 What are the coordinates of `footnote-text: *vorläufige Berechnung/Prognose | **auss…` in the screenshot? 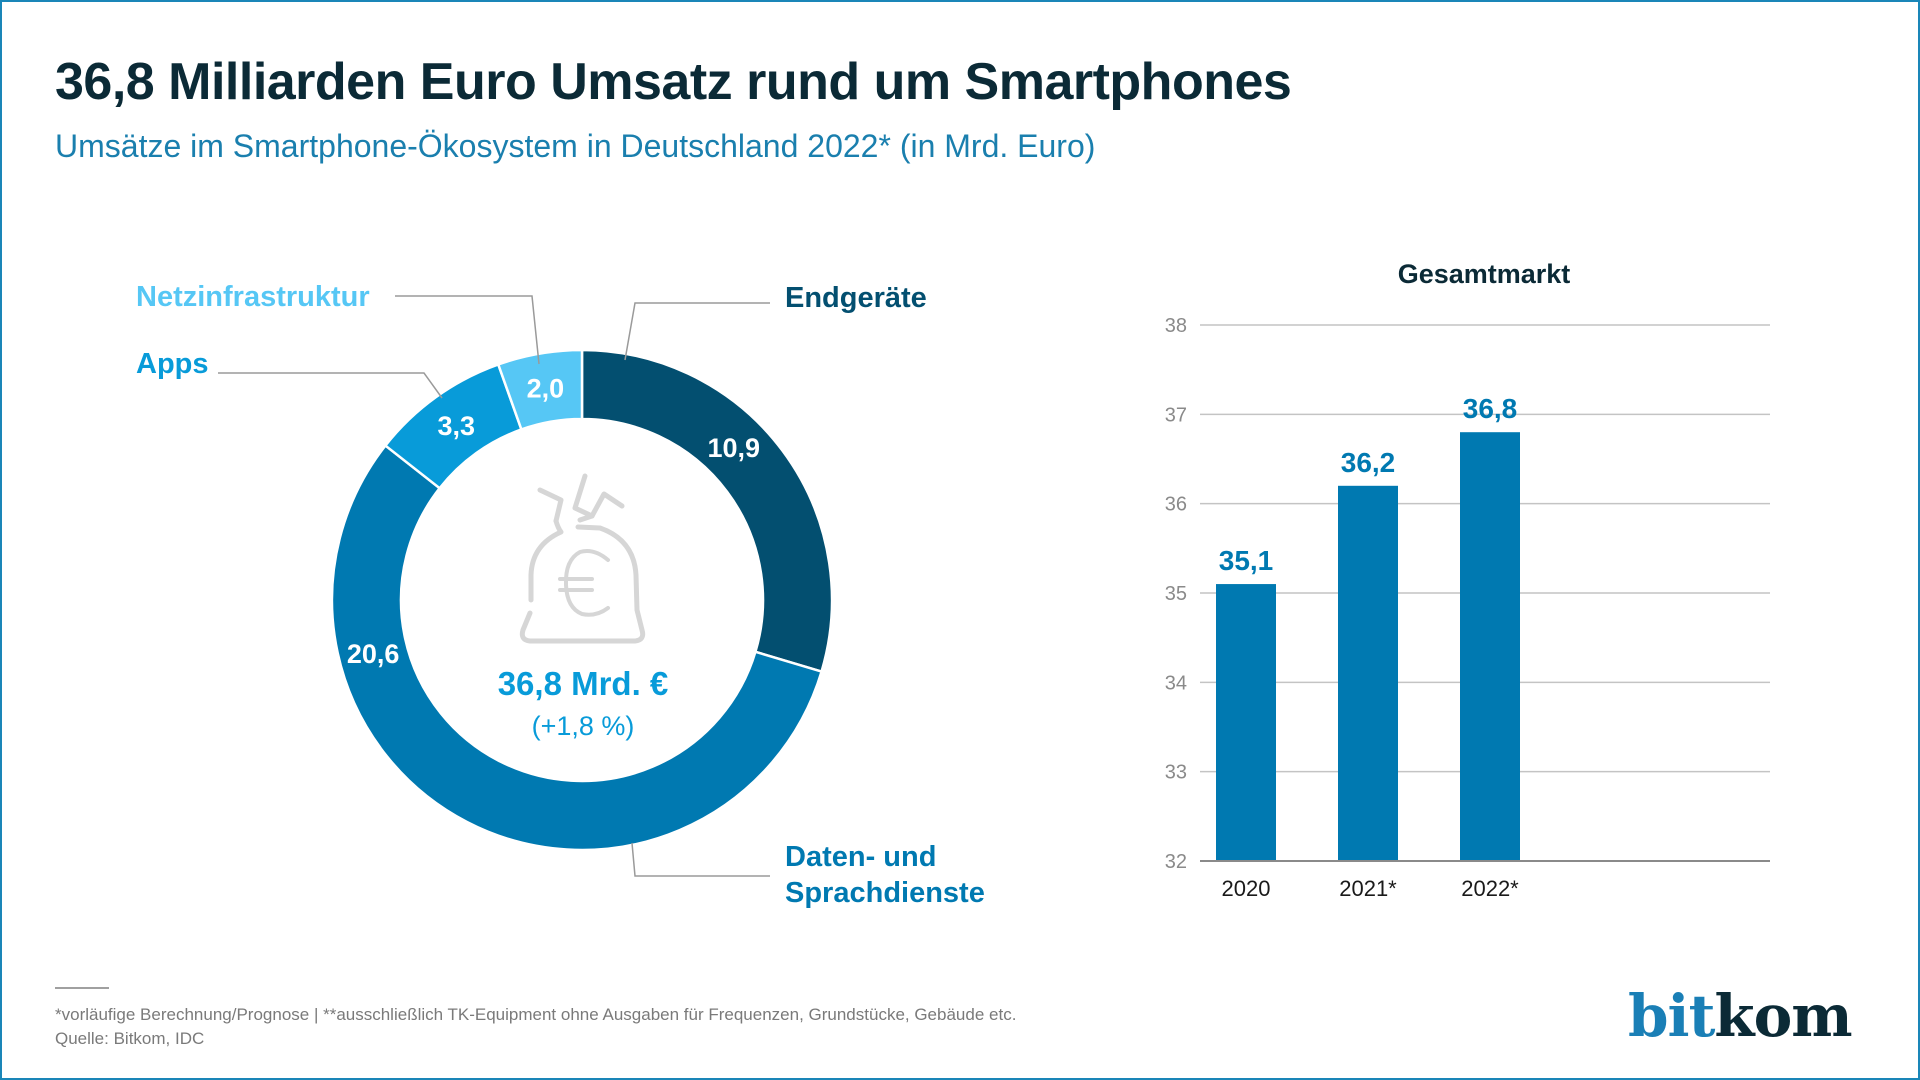 It's located at (536, 1014).